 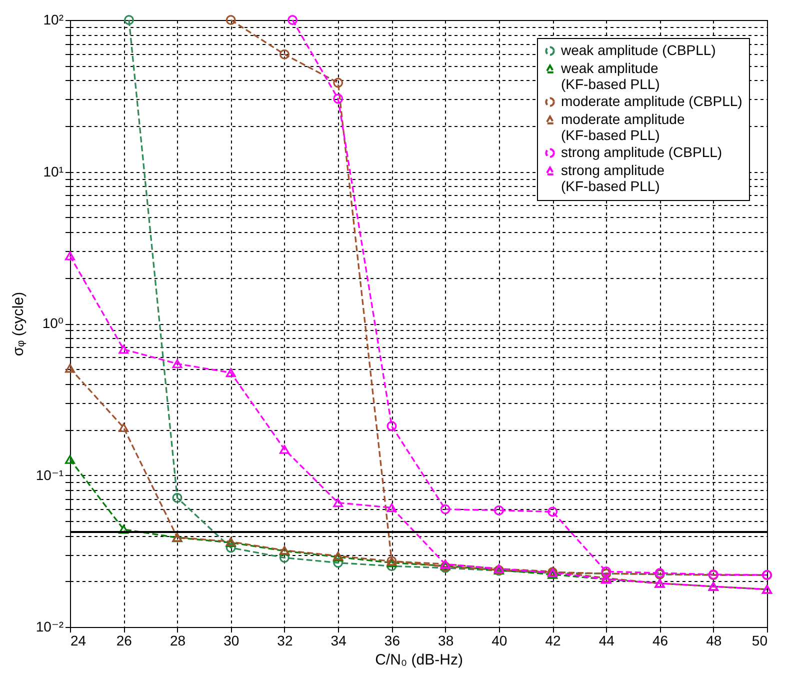 What do you see at coordinates (285, 640) in the screenshot?
I see `x-tick-label: 32` at bounding box center [285, 640].